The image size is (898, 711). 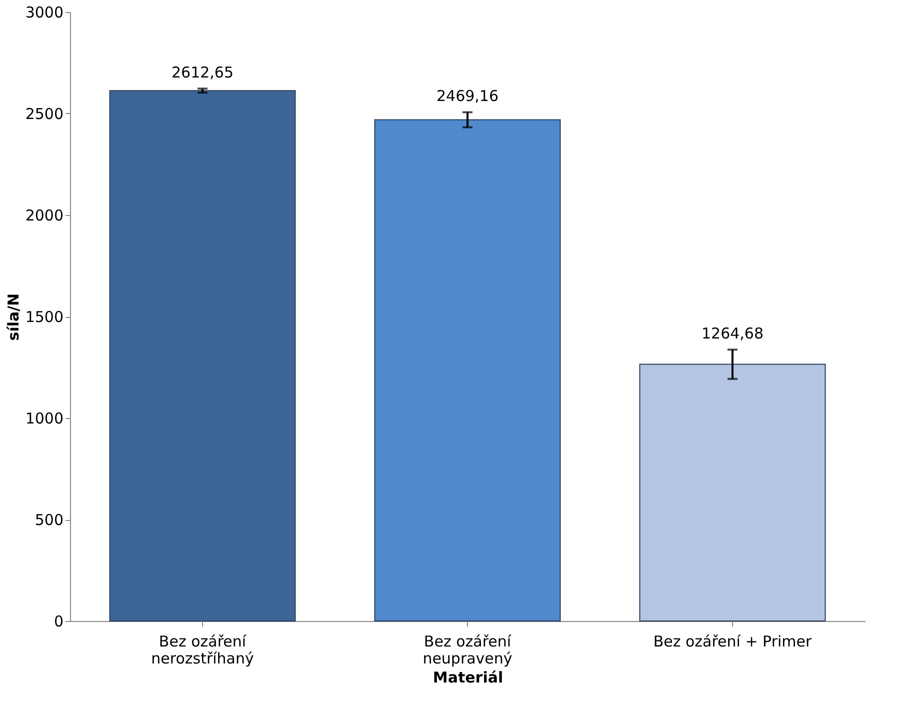 What do you see at coordinates (202, 73) in the screenshot?
I see `data-label: 2612,65` at bounding box center [202, 73].